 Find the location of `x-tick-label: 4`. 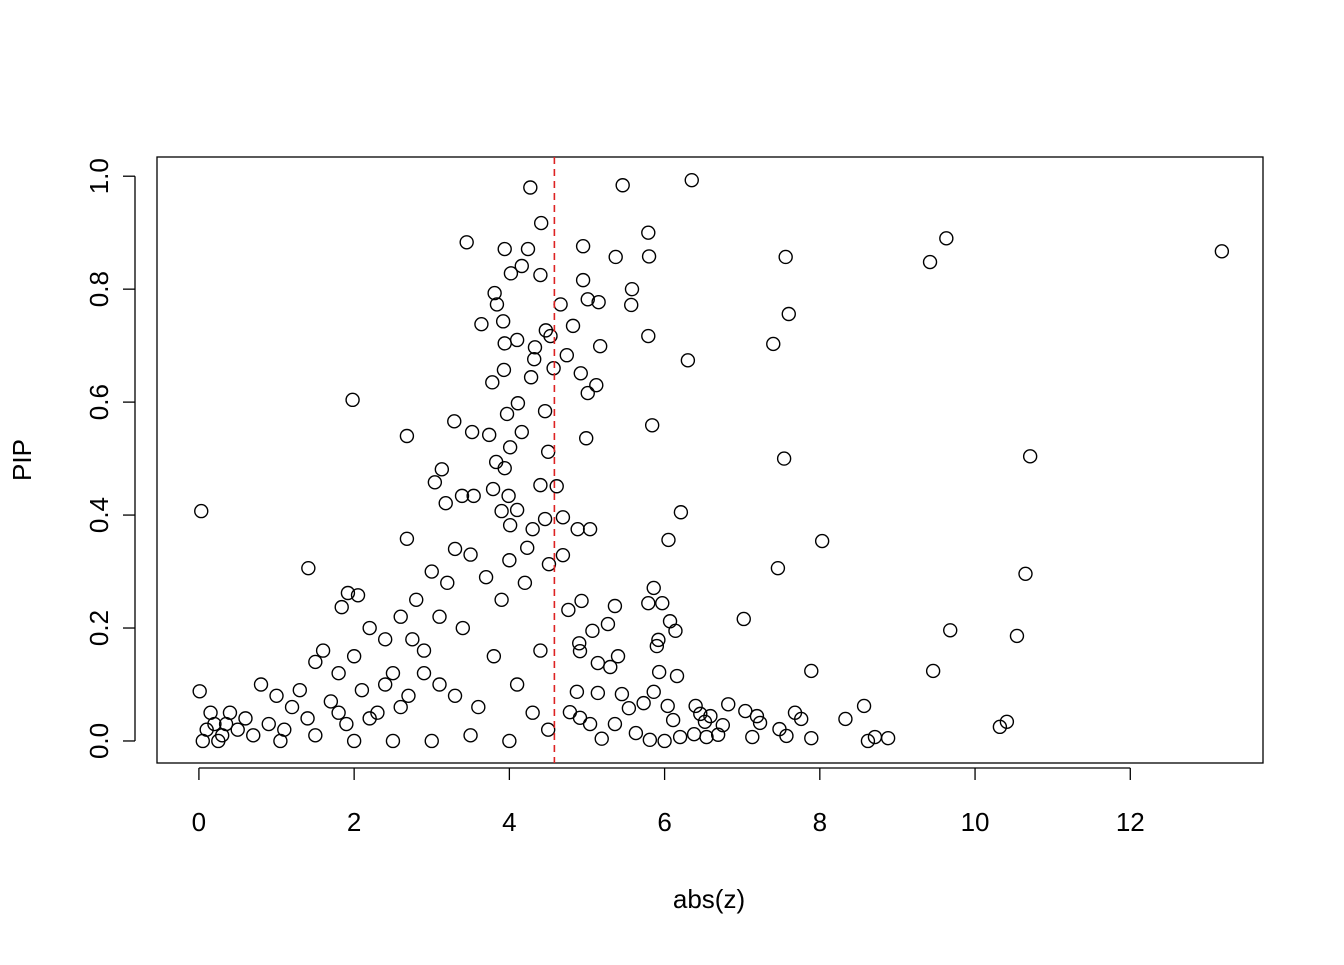

x-tick-label: 4 is located at coordinates (509, 822).